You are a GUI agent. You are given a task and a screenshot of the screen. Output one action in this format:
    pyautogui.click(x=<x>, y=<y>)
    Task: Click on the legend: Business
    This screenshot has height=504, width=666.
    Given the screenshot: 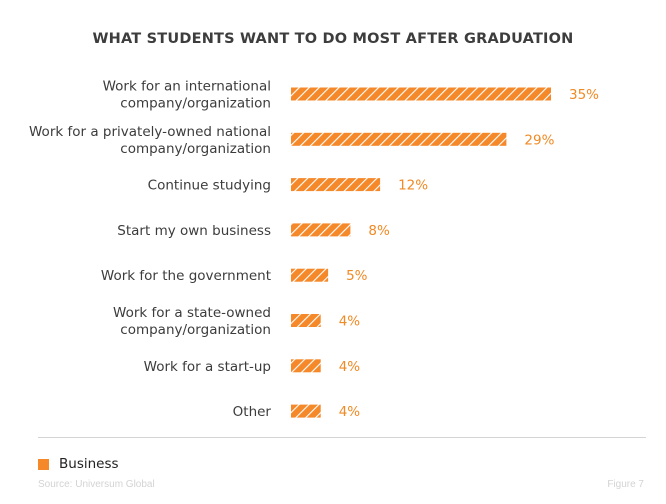 What is the action you would take?
    pyautogui.click(x=78, y=464)
    